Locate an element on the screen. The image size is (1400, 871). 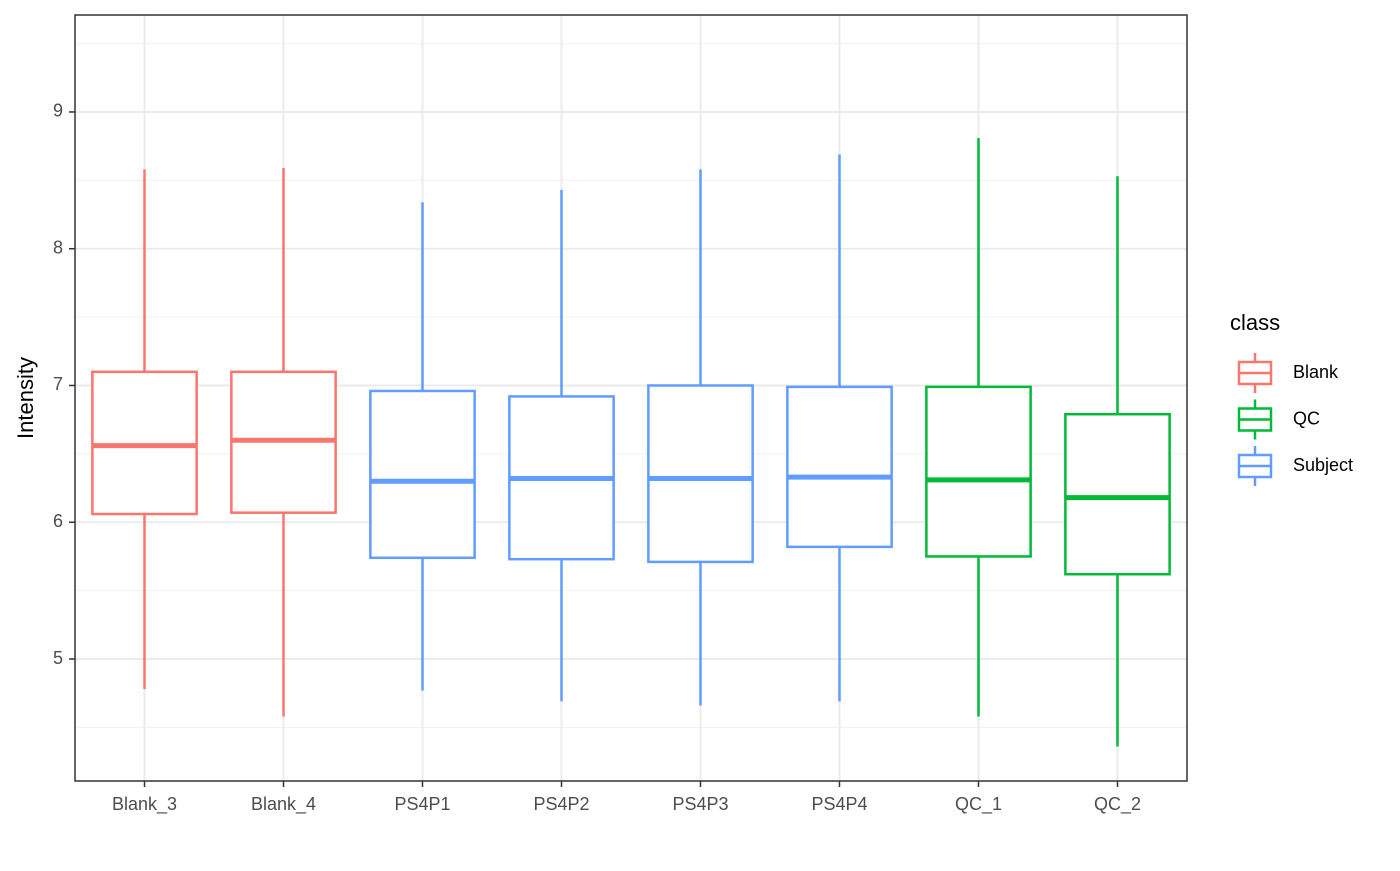
legend-label: Blank is located at coordinates (1316, 372).